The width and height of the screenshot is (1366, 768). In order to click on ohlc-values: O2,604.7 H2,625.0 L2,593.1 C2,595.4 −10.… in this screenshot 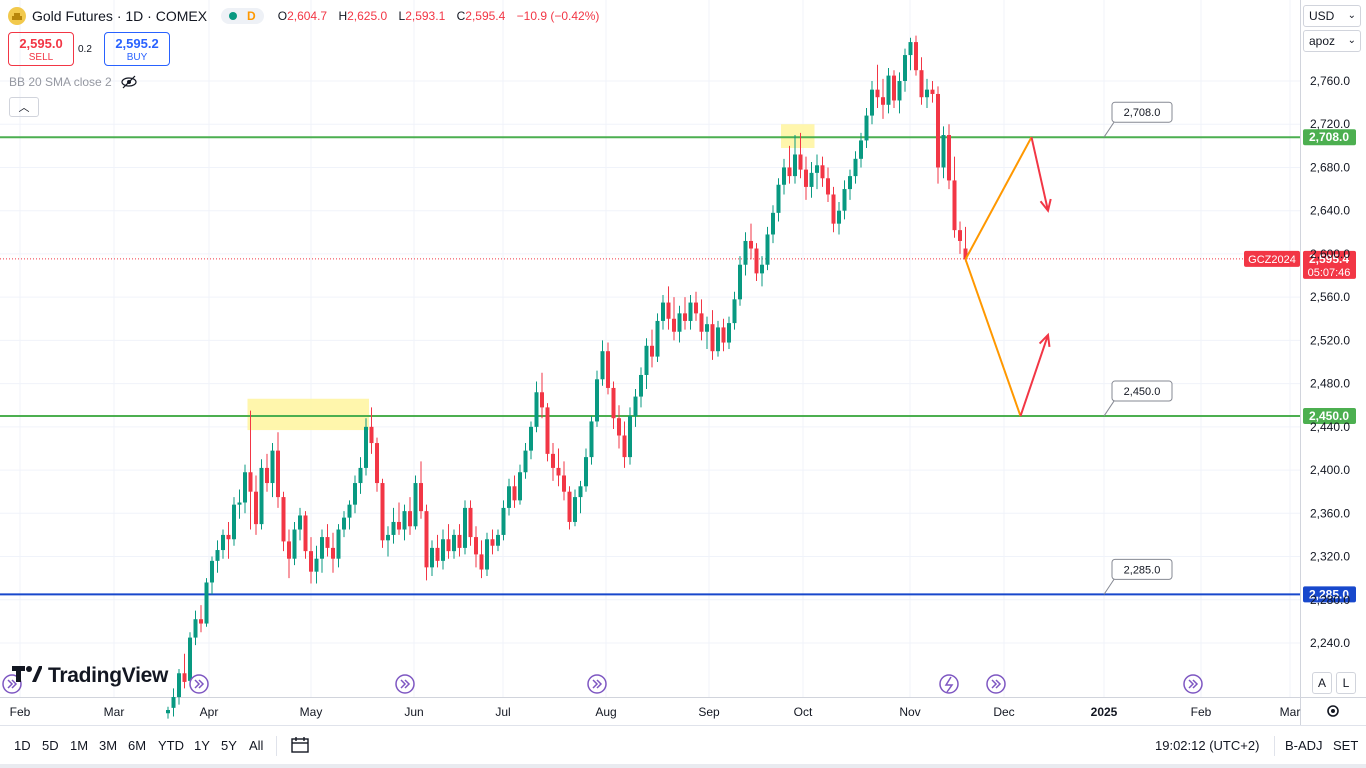, I will do `click(438, 16)`.